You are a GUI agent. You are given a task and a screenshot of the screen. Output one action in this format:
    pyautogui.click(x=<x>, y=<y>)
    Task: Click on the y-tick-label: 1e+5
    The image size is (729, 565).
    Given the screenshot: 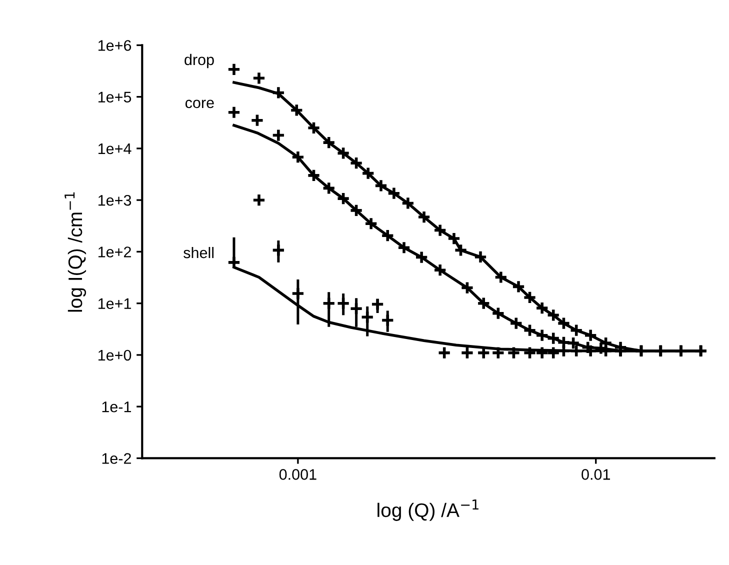 What is the action you would take?
    pyautogui.click(x=115, y=97)
    